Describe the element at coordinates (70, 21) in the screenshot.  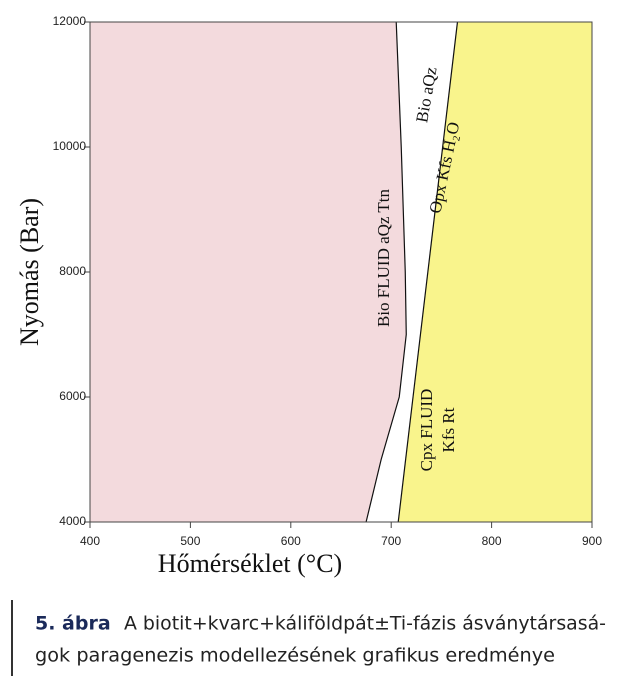
I see `y-tick-label: 12000` at that location.